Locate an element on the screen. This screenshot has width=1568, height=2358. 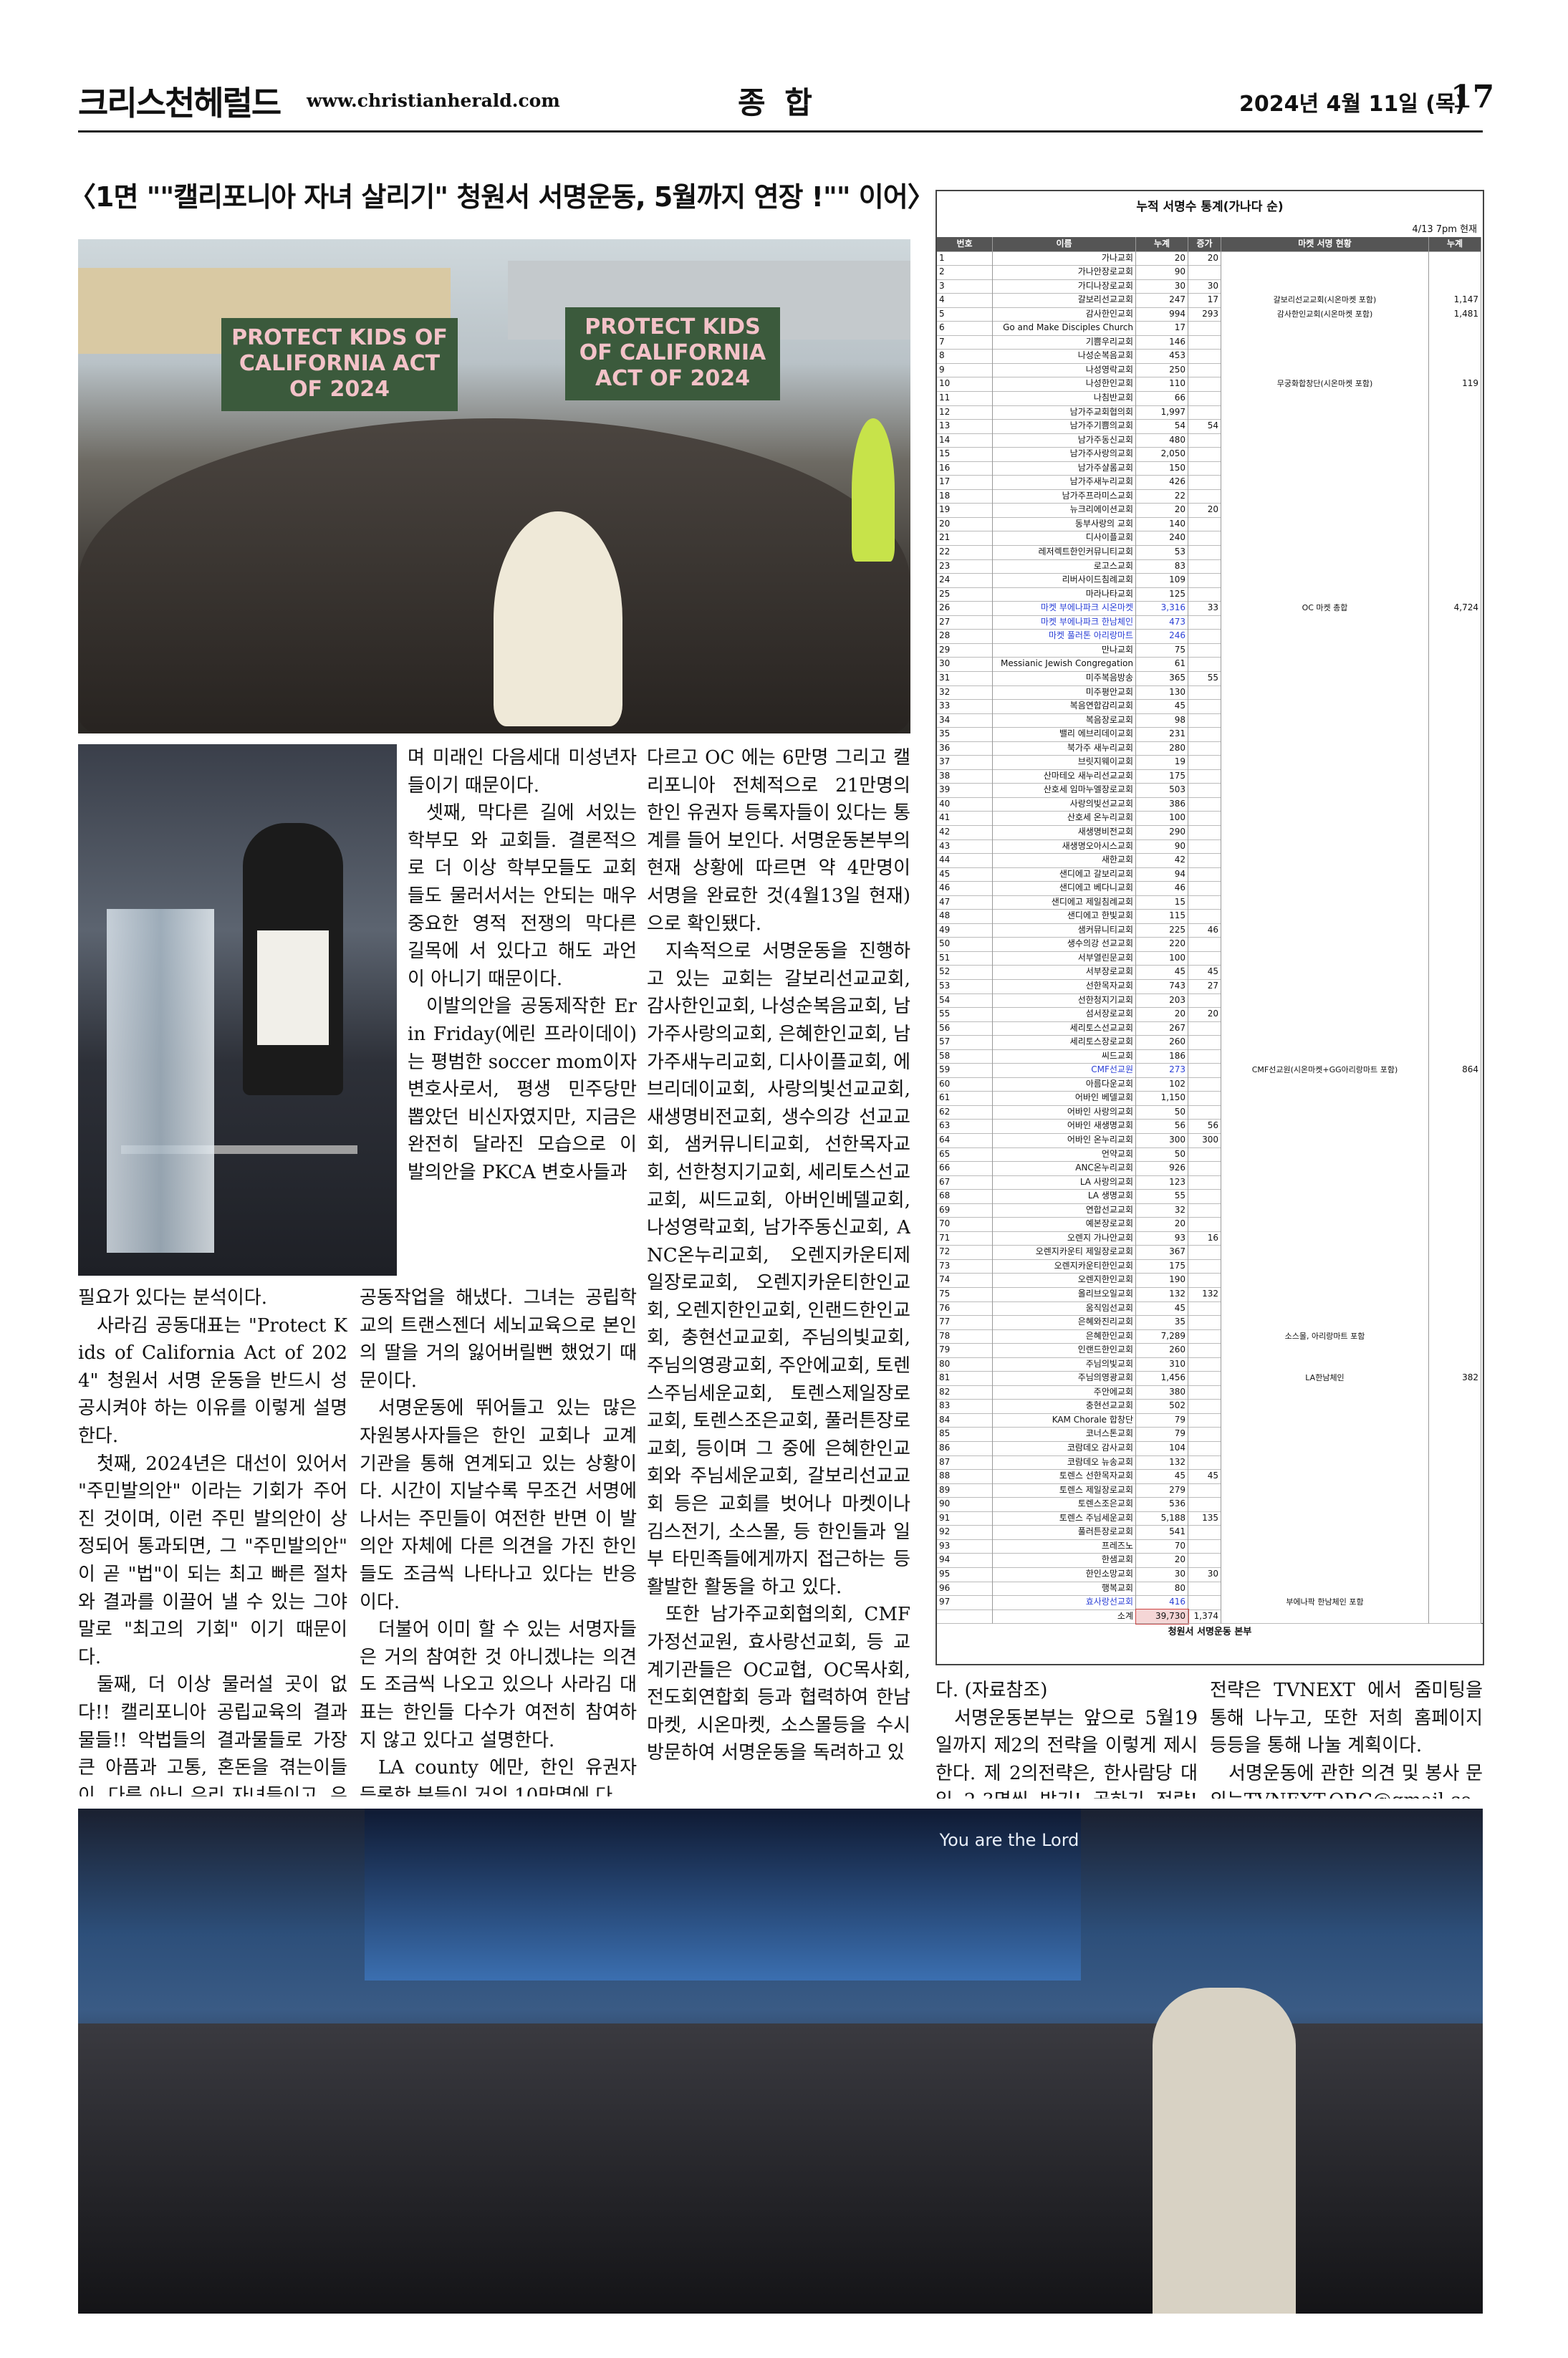
row-number: 43 is located at coordinates (965, 847).